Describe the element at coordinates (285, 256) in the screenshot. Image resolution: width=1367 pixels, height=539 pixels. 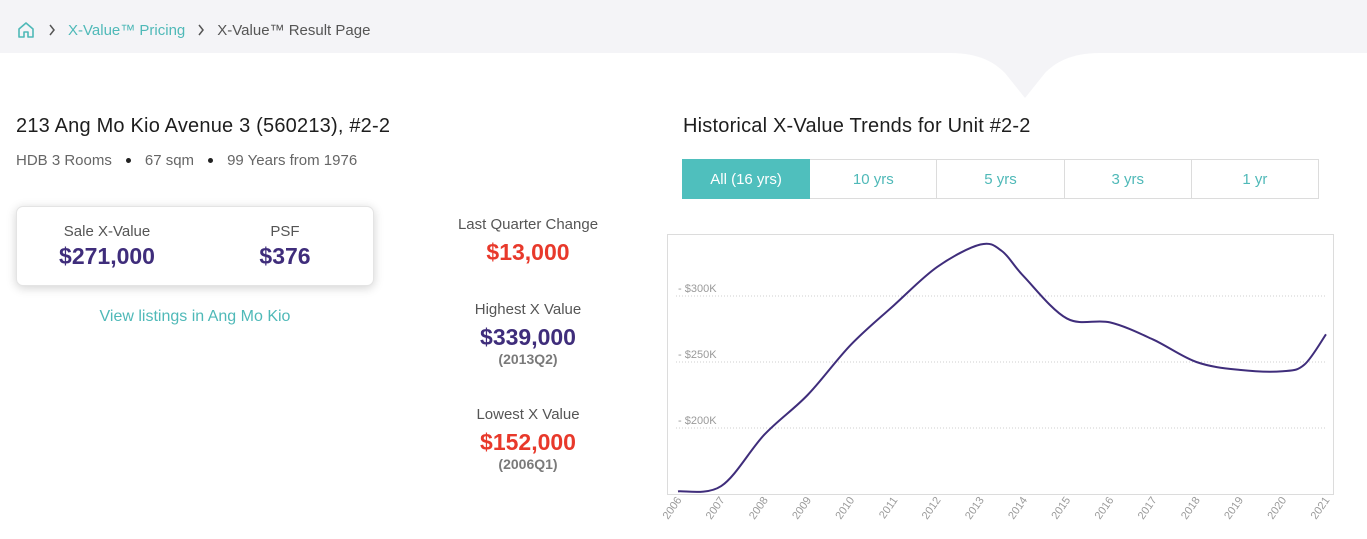
I see `psf-value: $376` at that location.